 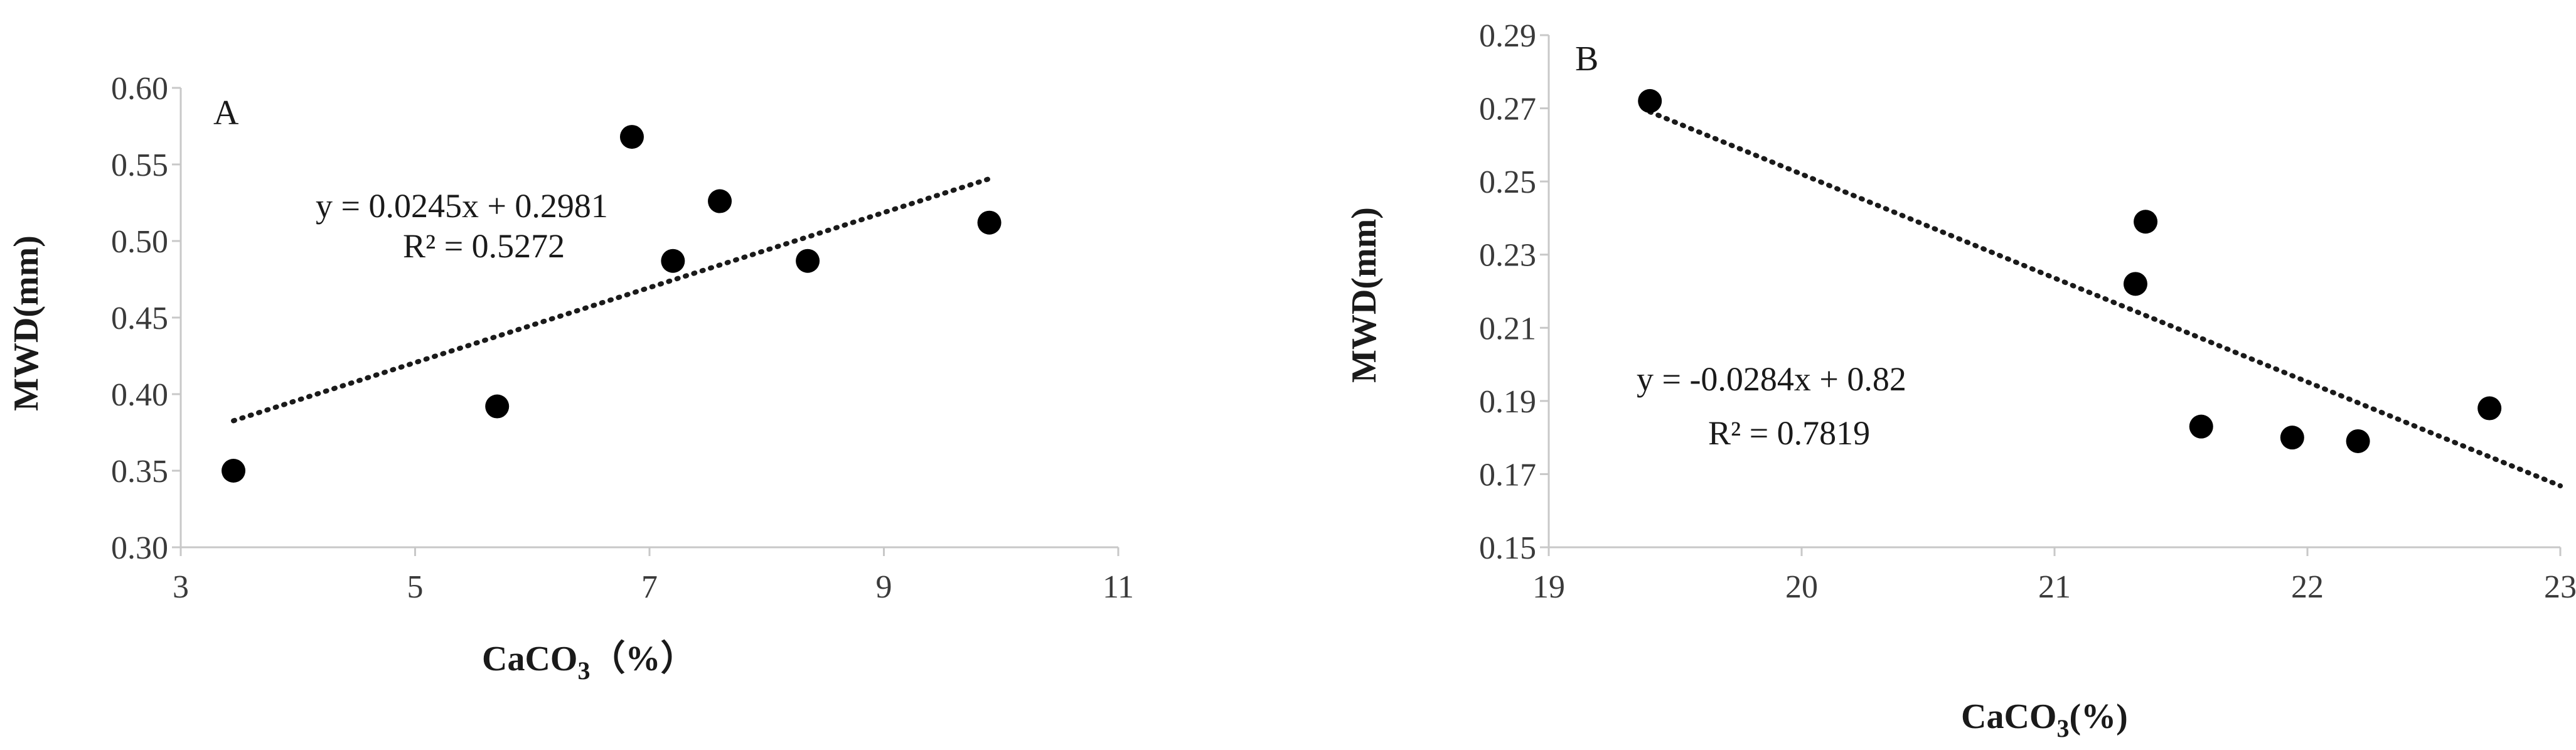 I want to click on panel-a-label: A, so click(x=226, y=113).